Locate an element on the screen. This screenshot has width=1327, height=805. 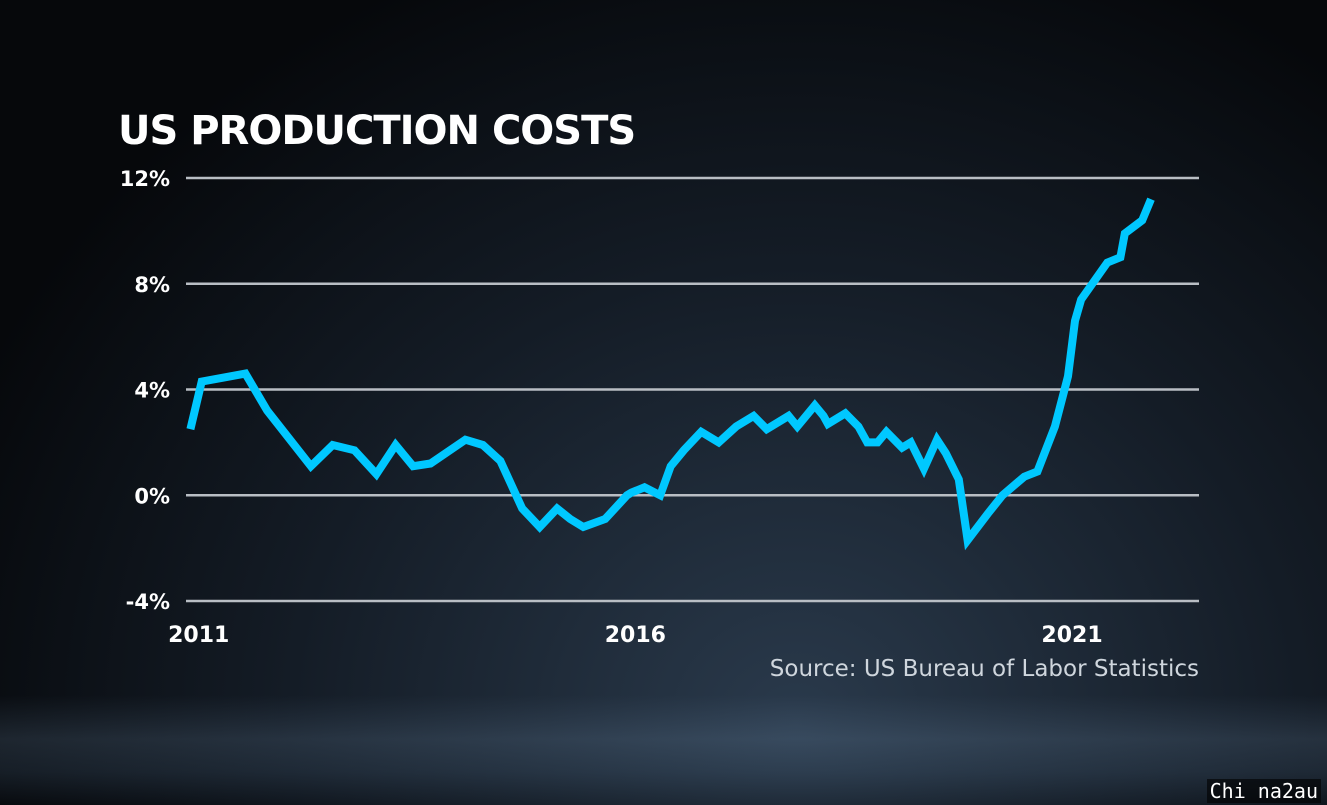
y-tick-label: 4% is located at coordinates (152, 391).